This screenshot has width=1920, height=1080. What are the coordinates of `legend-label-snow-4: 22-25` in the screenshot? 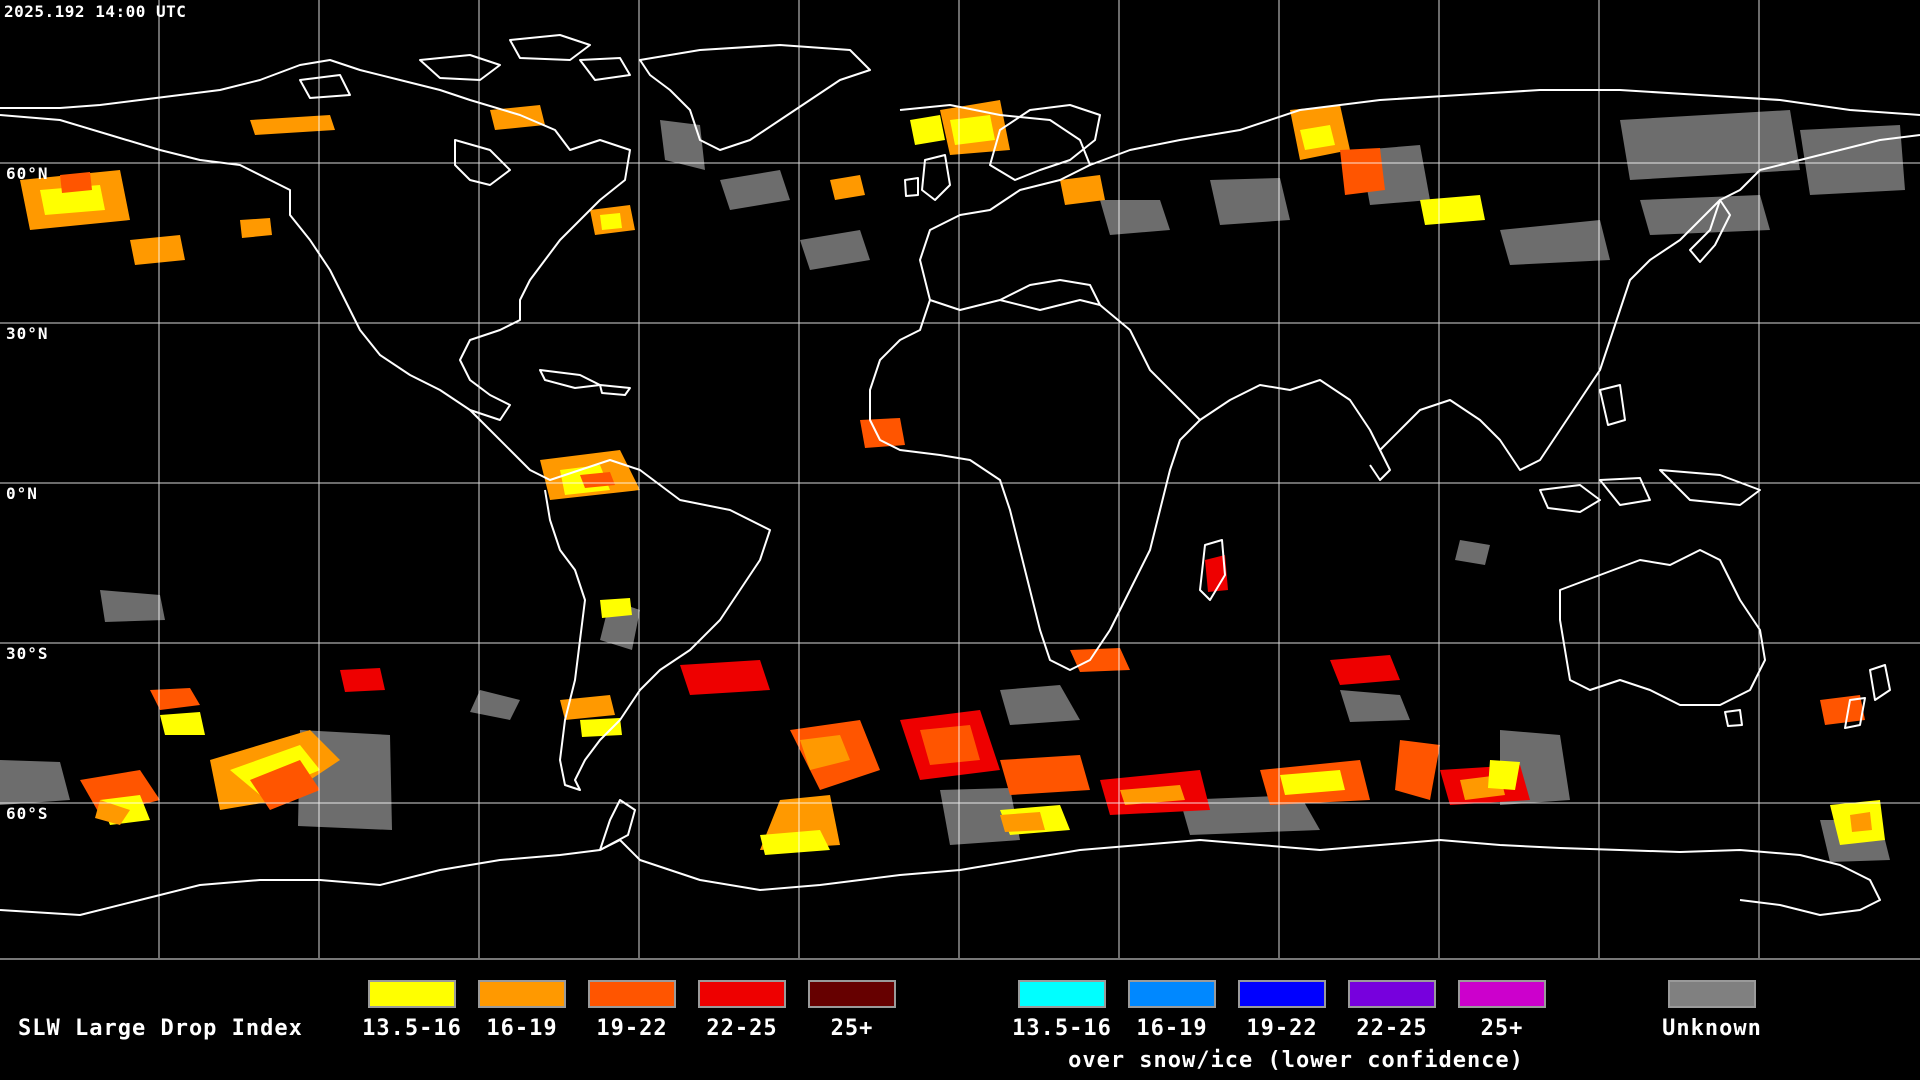 It's located at (1392, 1028).